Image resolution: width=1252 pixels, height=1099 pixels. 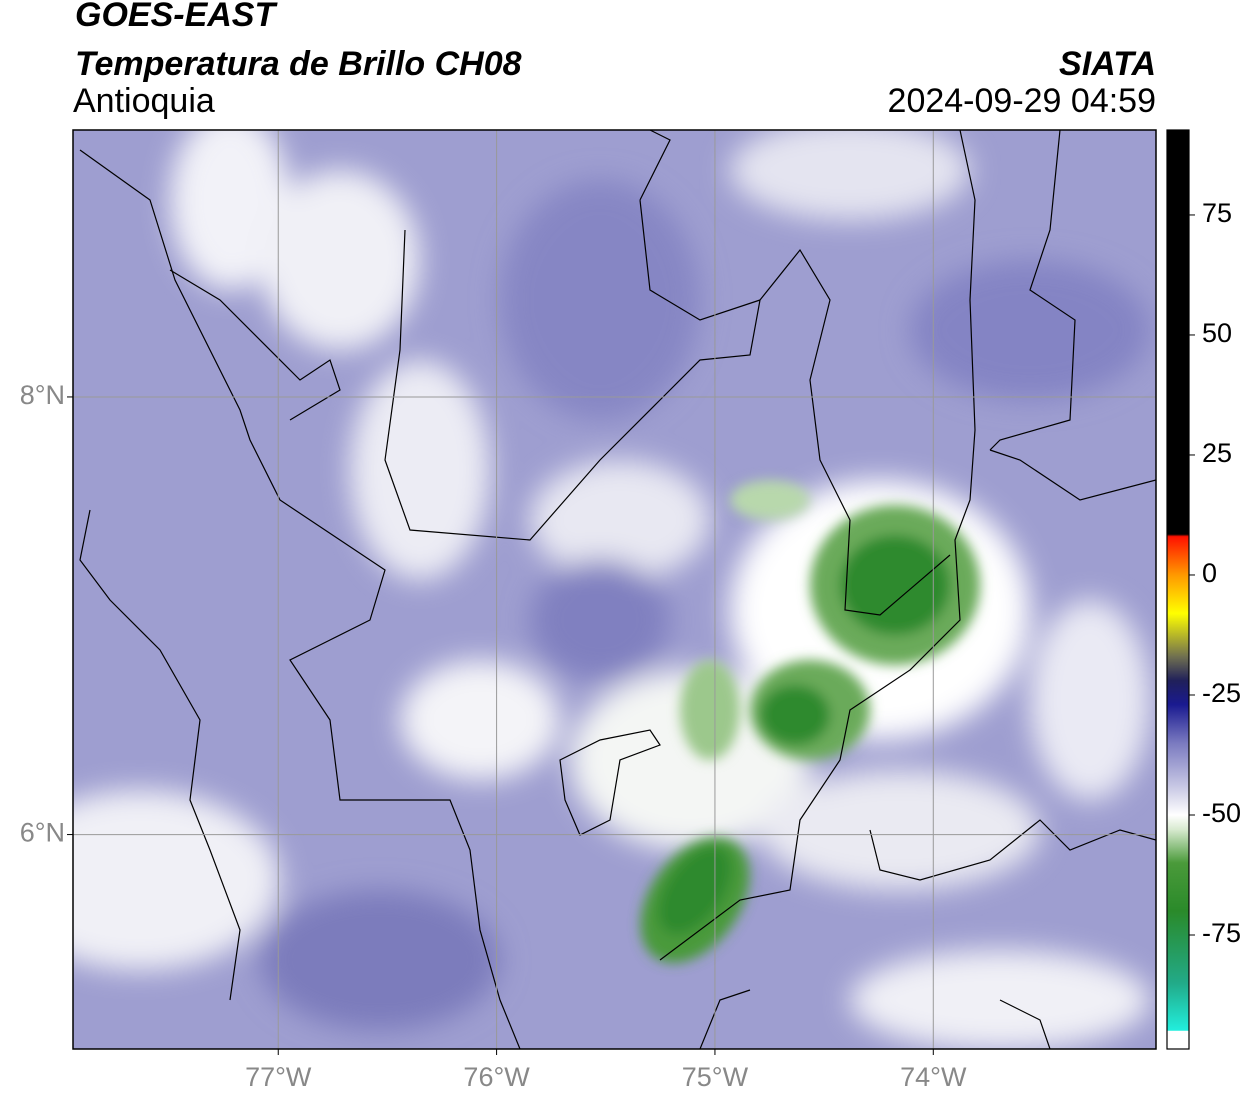 I want to click on colorbar-tick-label: 75, so click(x=1217, y=213).